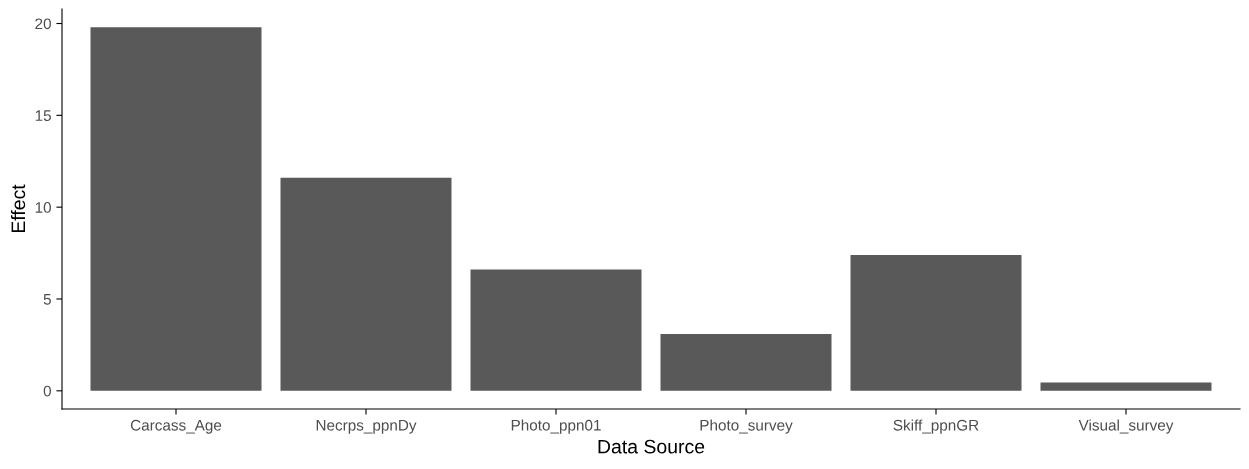 The width and height of the screenshot is (1249, 469). Describe the element at coordinates (176, 426) in the screenshot. I see `x-tick-label: Carcass_Age` at that location.